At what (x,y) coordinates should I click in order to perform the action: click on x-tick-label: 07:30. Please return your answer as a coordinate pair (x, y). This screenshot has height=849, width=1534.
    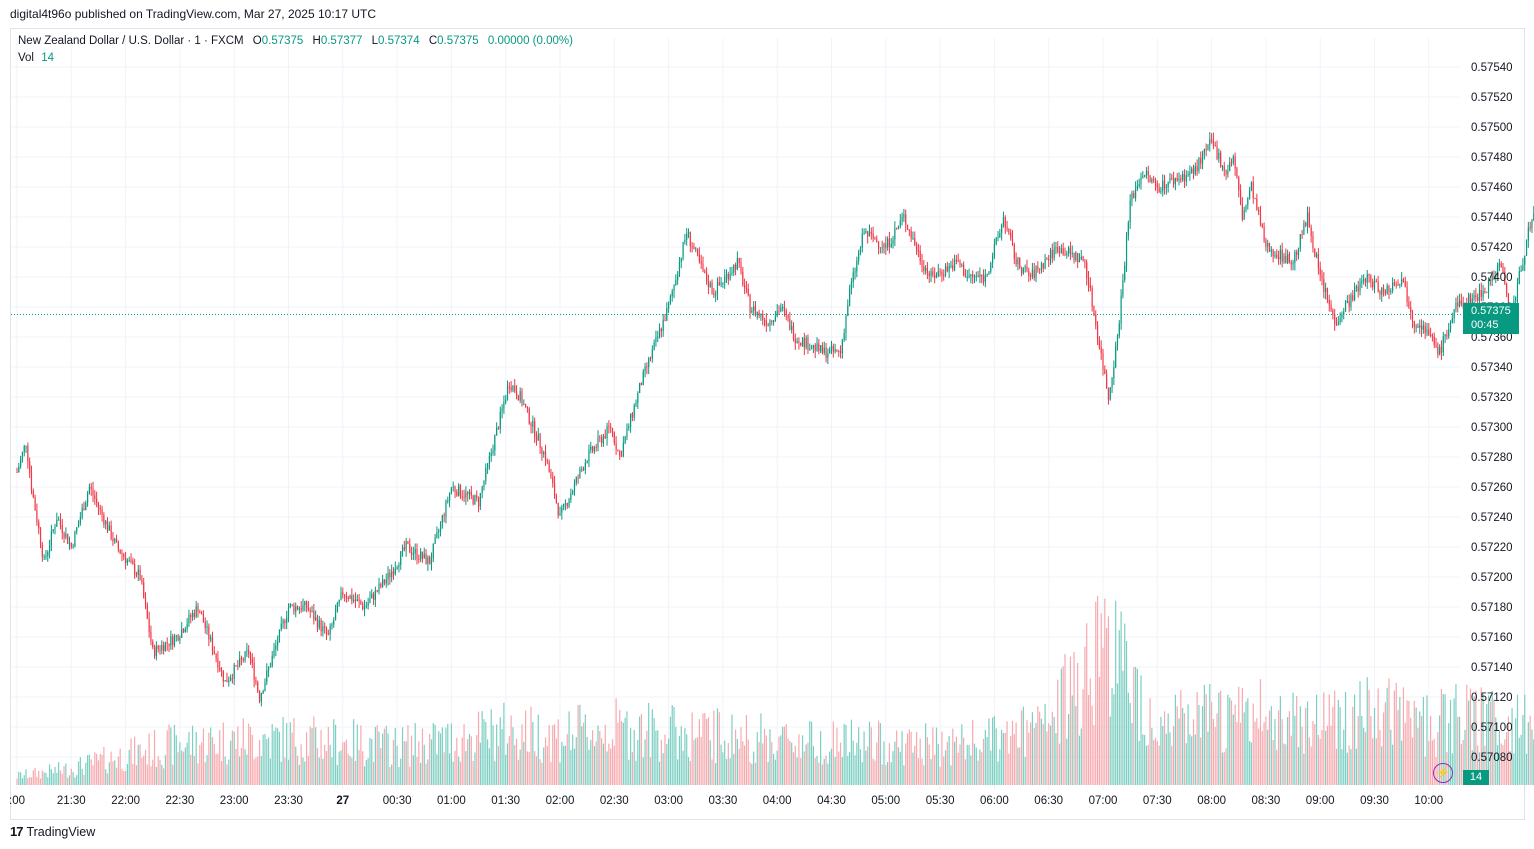
    Looking at the image, I should click on (1157, 801).